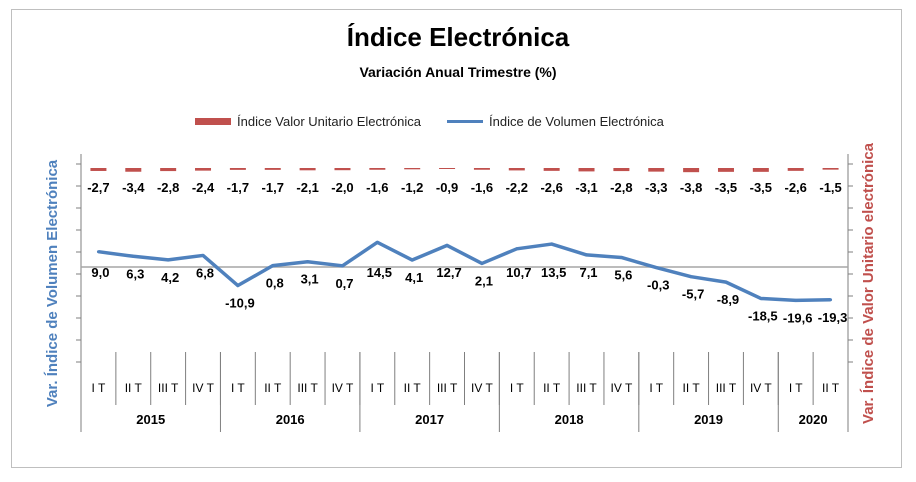 The image size is (916, 482). I want to click on data-label-volumen: -5,7, so click(693, 294).